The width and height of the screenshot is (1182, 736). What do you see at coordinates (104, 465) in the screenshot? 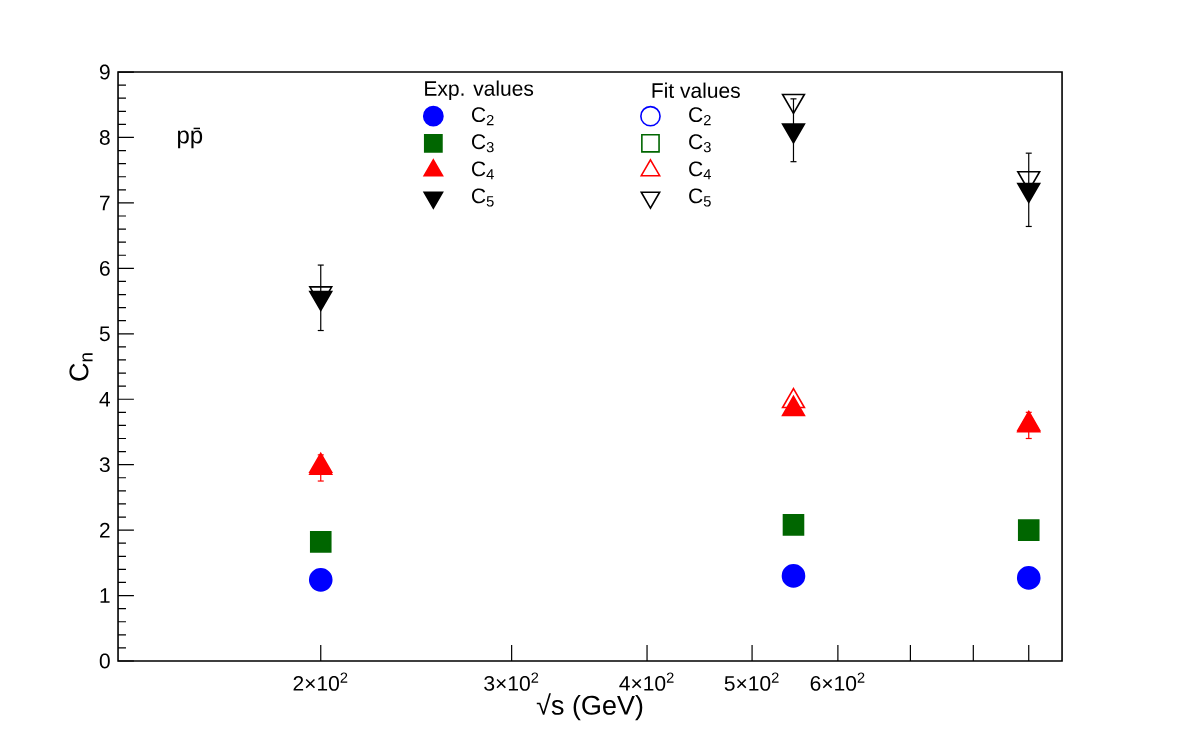
I see `y-tick-label: 3` at bounding box center [104, 465].